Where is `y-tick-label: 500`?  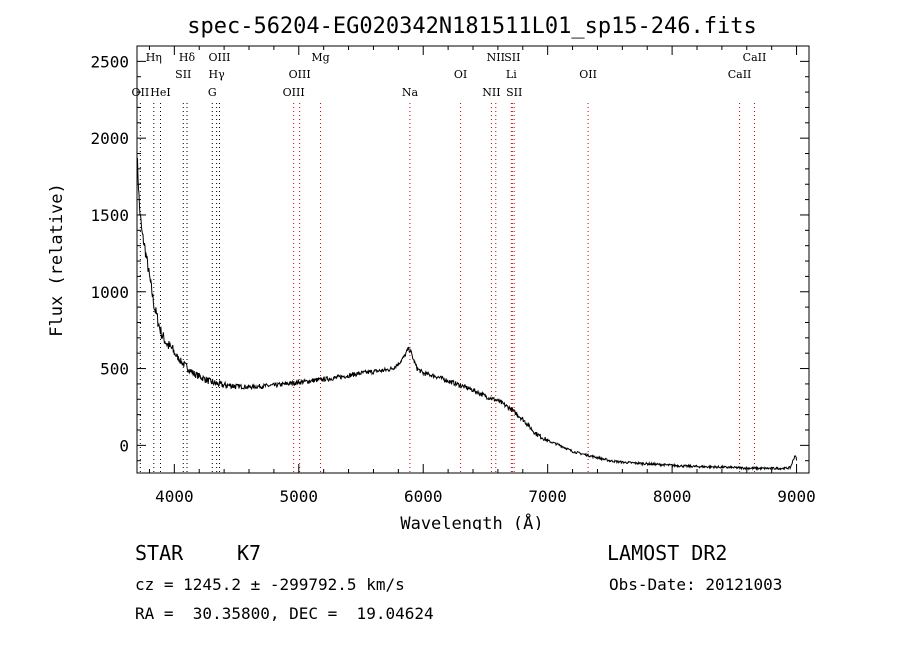 y-tick-label: 500 is located at coordinates (114, 369).